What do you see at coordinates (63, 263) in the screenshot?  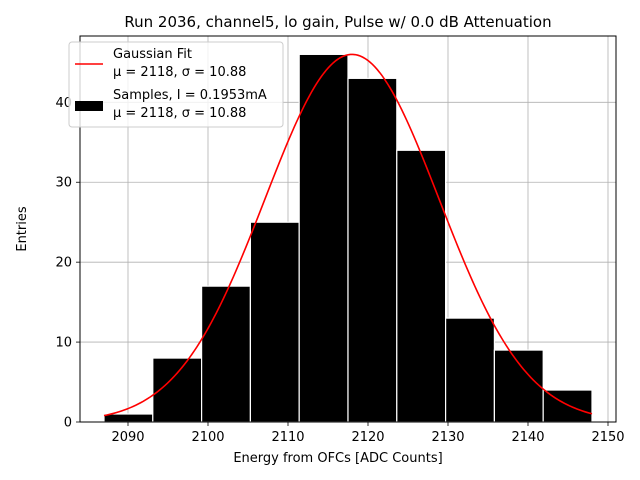 I see `y-tick-label: 20` at bounding box center [63, 263].